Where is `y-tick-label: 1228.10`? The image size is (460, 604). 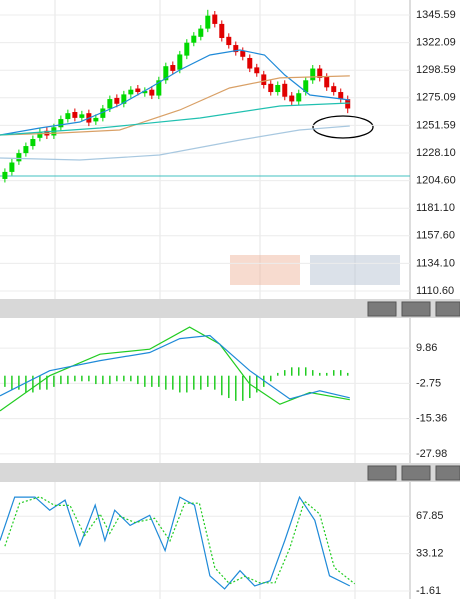 y-tick-label: 1228.10 is located at coordinates (436, 153).